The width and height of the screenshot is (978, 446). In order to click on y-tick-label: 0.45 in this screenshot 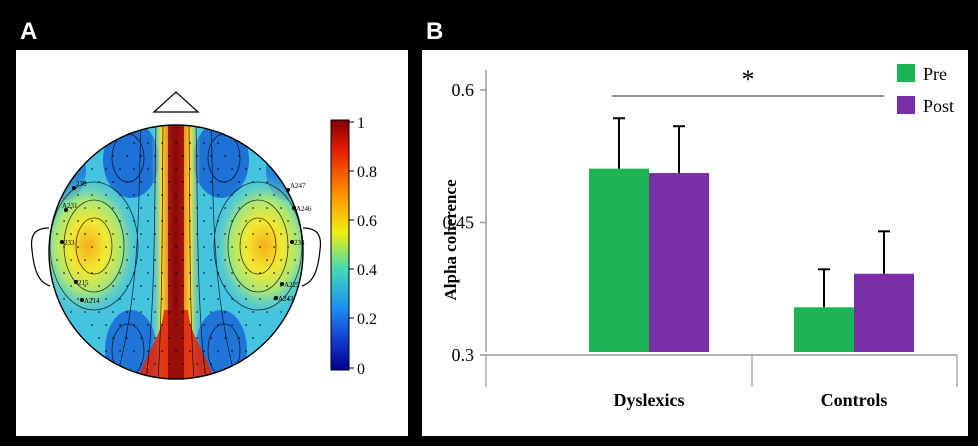, I will do `click(459, 223)`.